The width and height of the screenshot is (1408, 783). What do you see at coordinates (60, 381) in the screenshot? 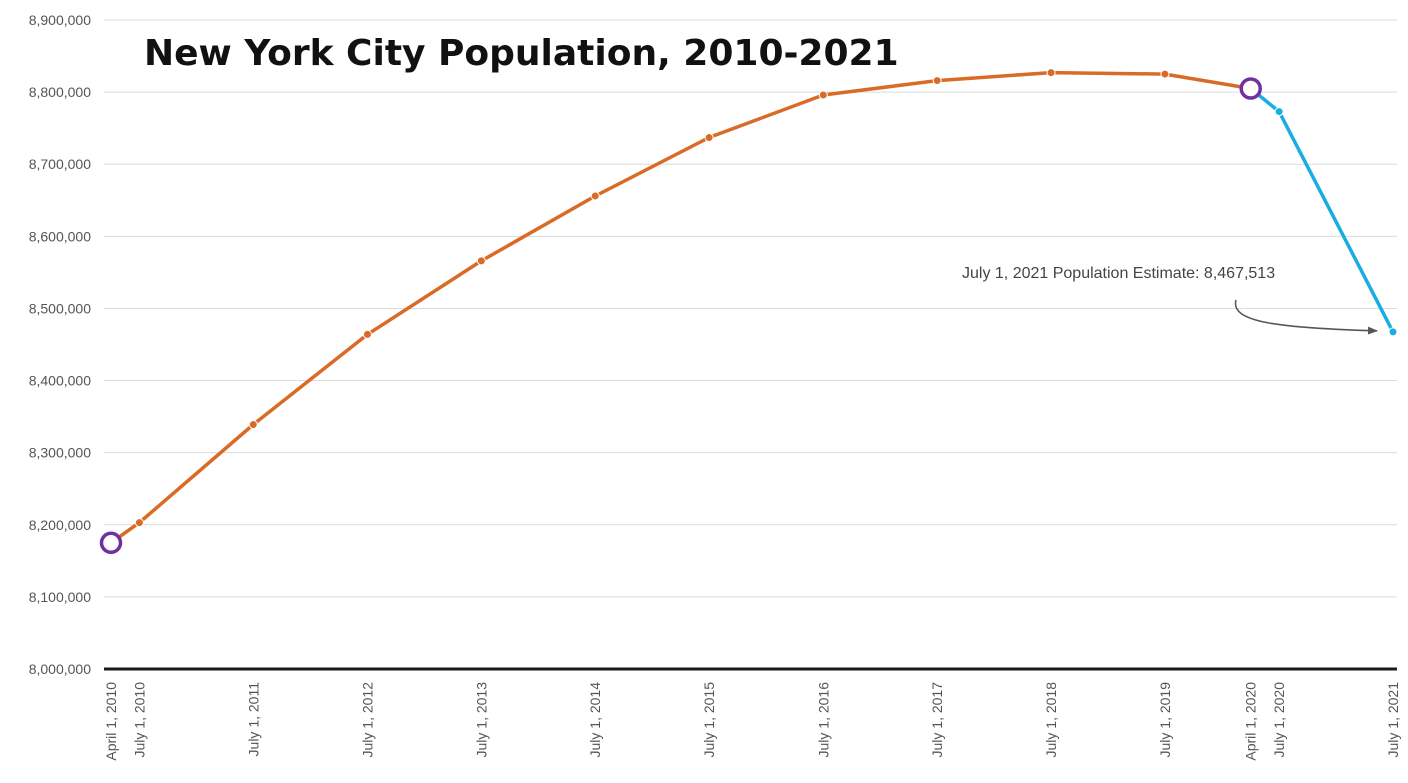
I see `y-tick-label: 8,400,000` at bounding box center [60, 381].